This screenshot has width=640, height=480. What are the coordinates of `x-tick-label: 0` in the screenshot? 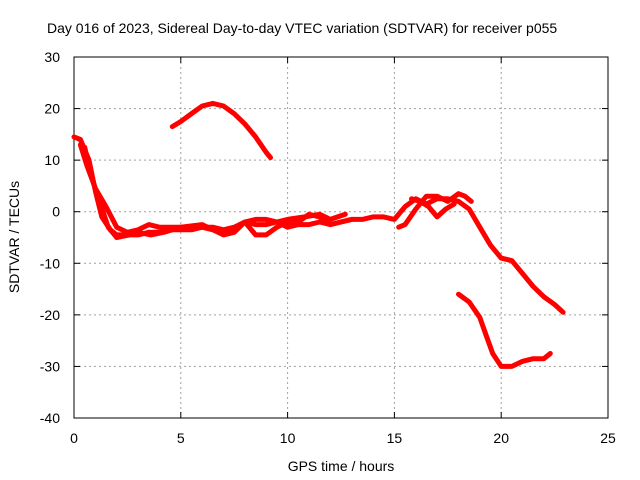 It's located at (74, 438).